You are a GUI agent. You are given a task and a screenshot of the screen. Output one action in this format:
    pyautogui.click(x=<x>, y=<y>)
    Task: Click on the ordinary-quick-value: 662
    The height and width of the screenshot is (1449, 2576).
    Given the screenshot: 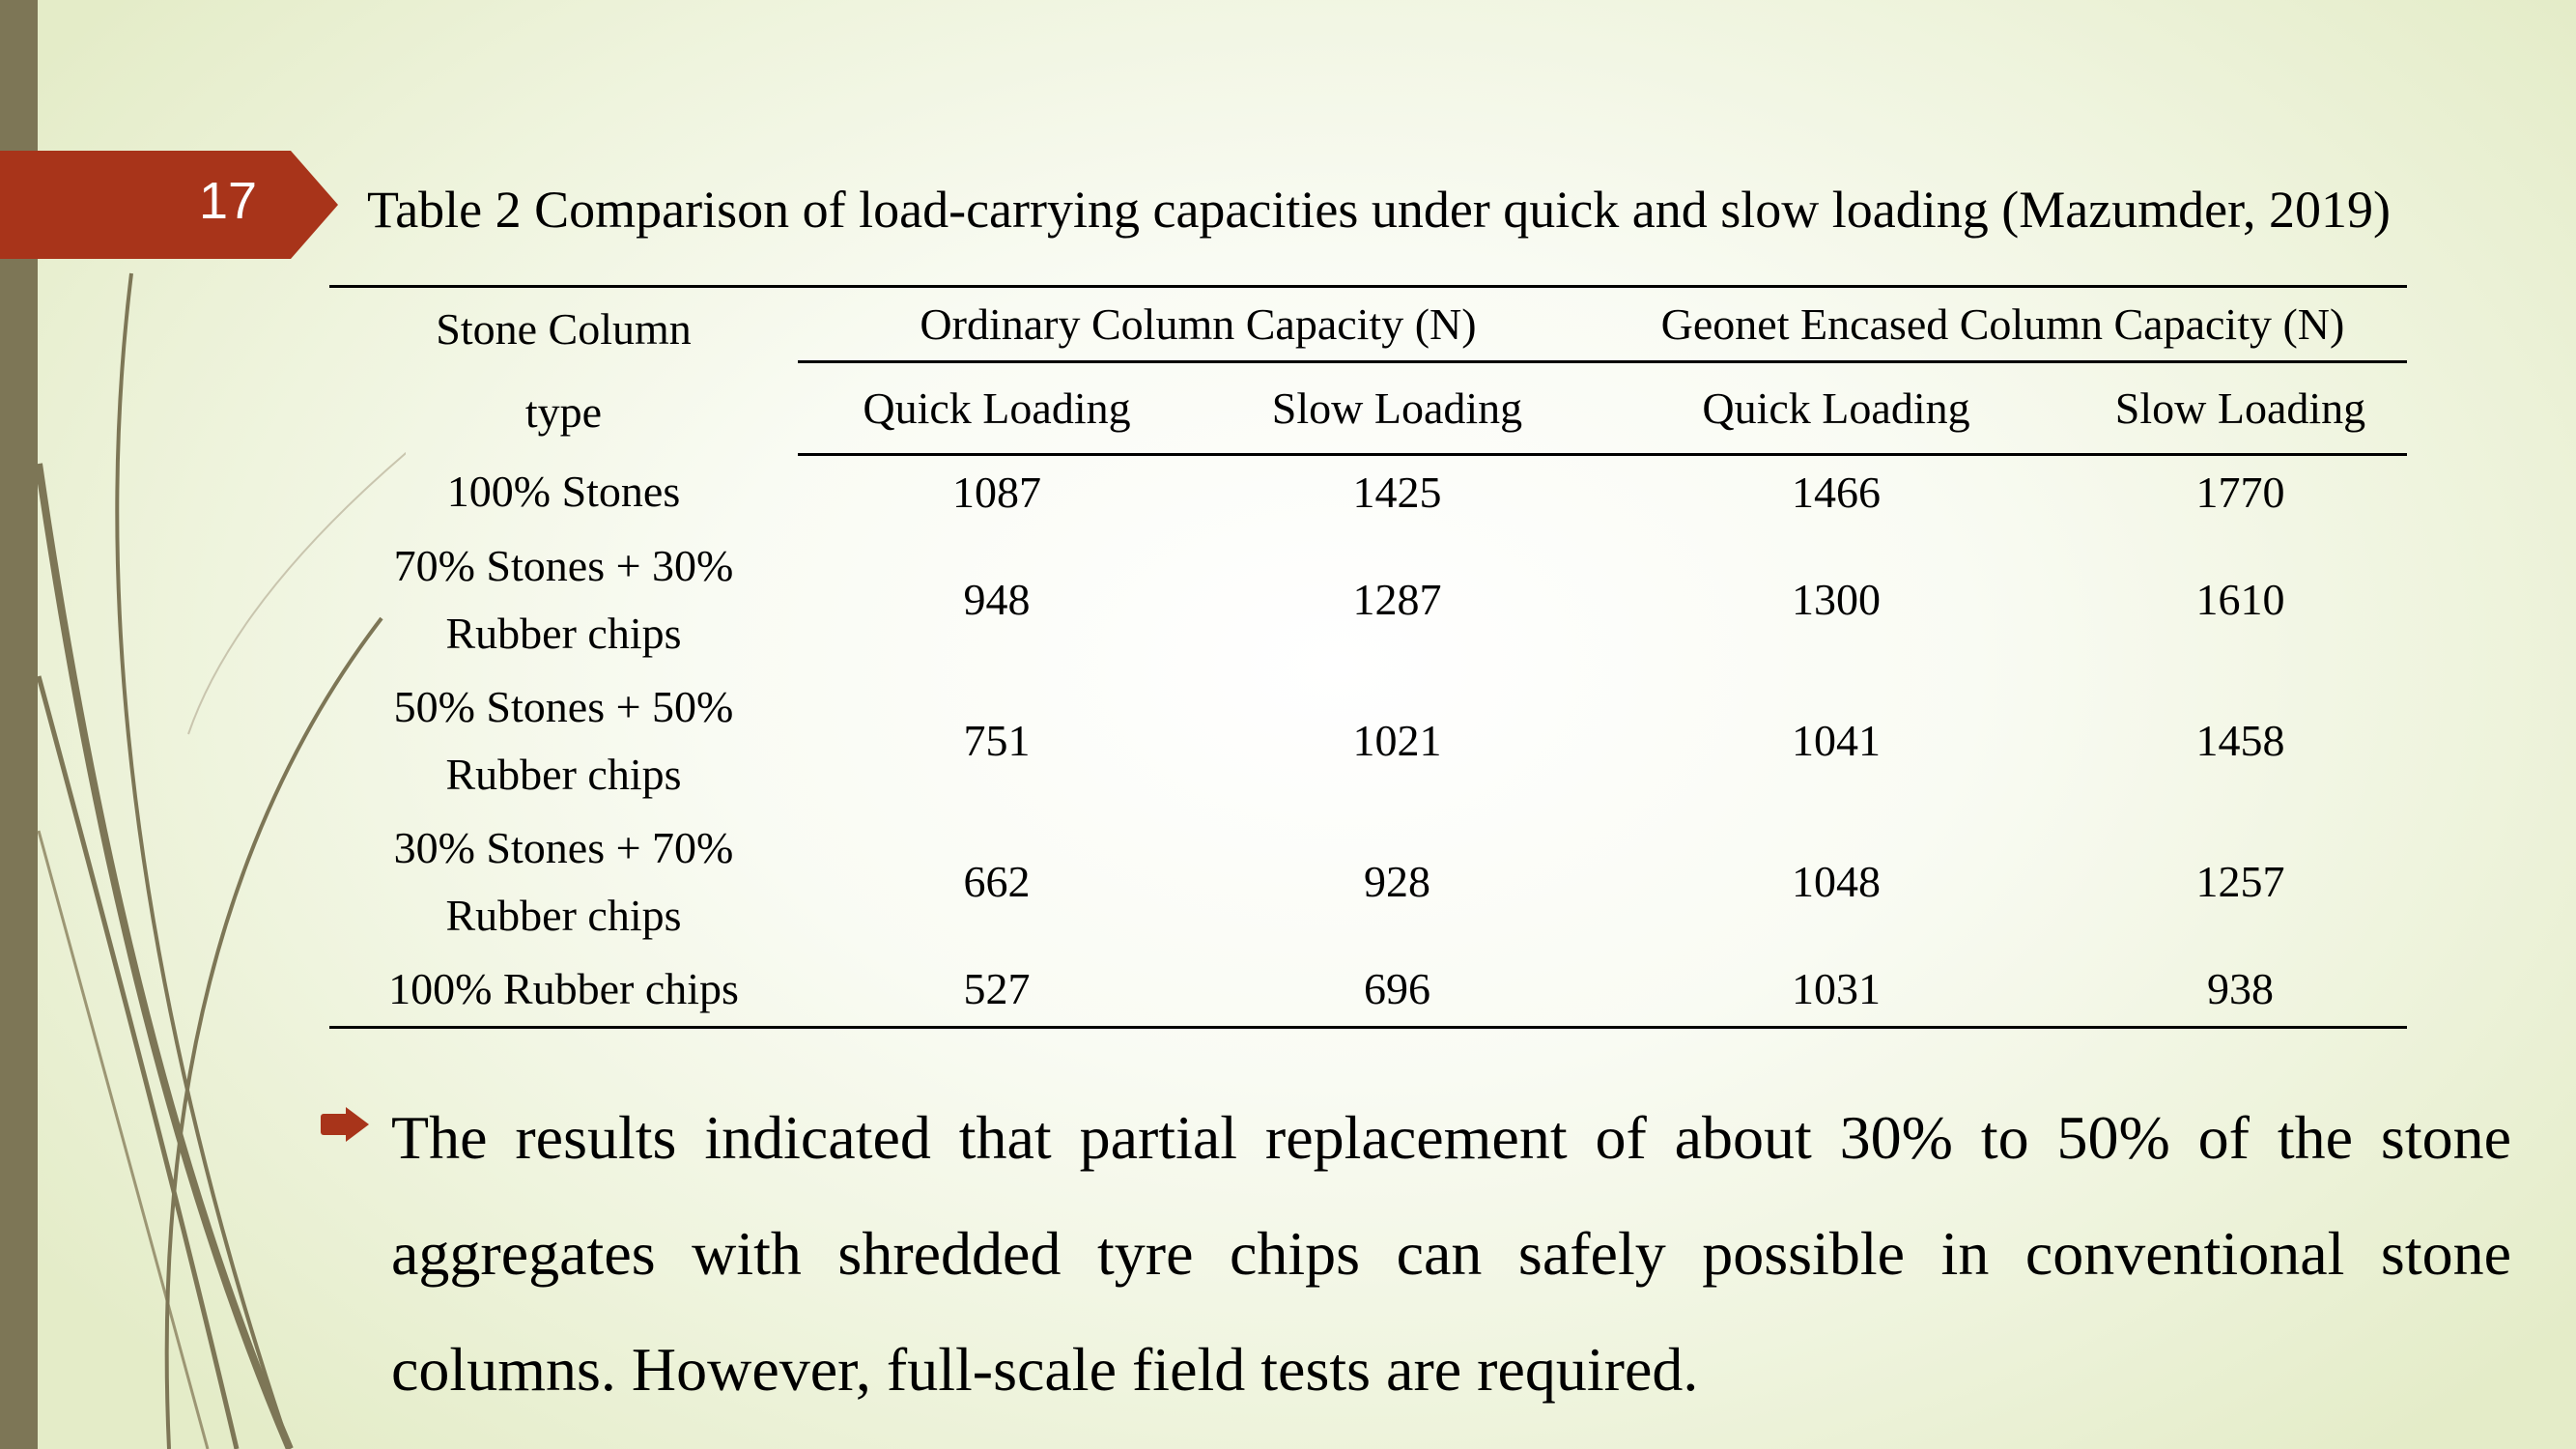 What is the action you would take?
    pyautogui.click(x=997, y=881)
    